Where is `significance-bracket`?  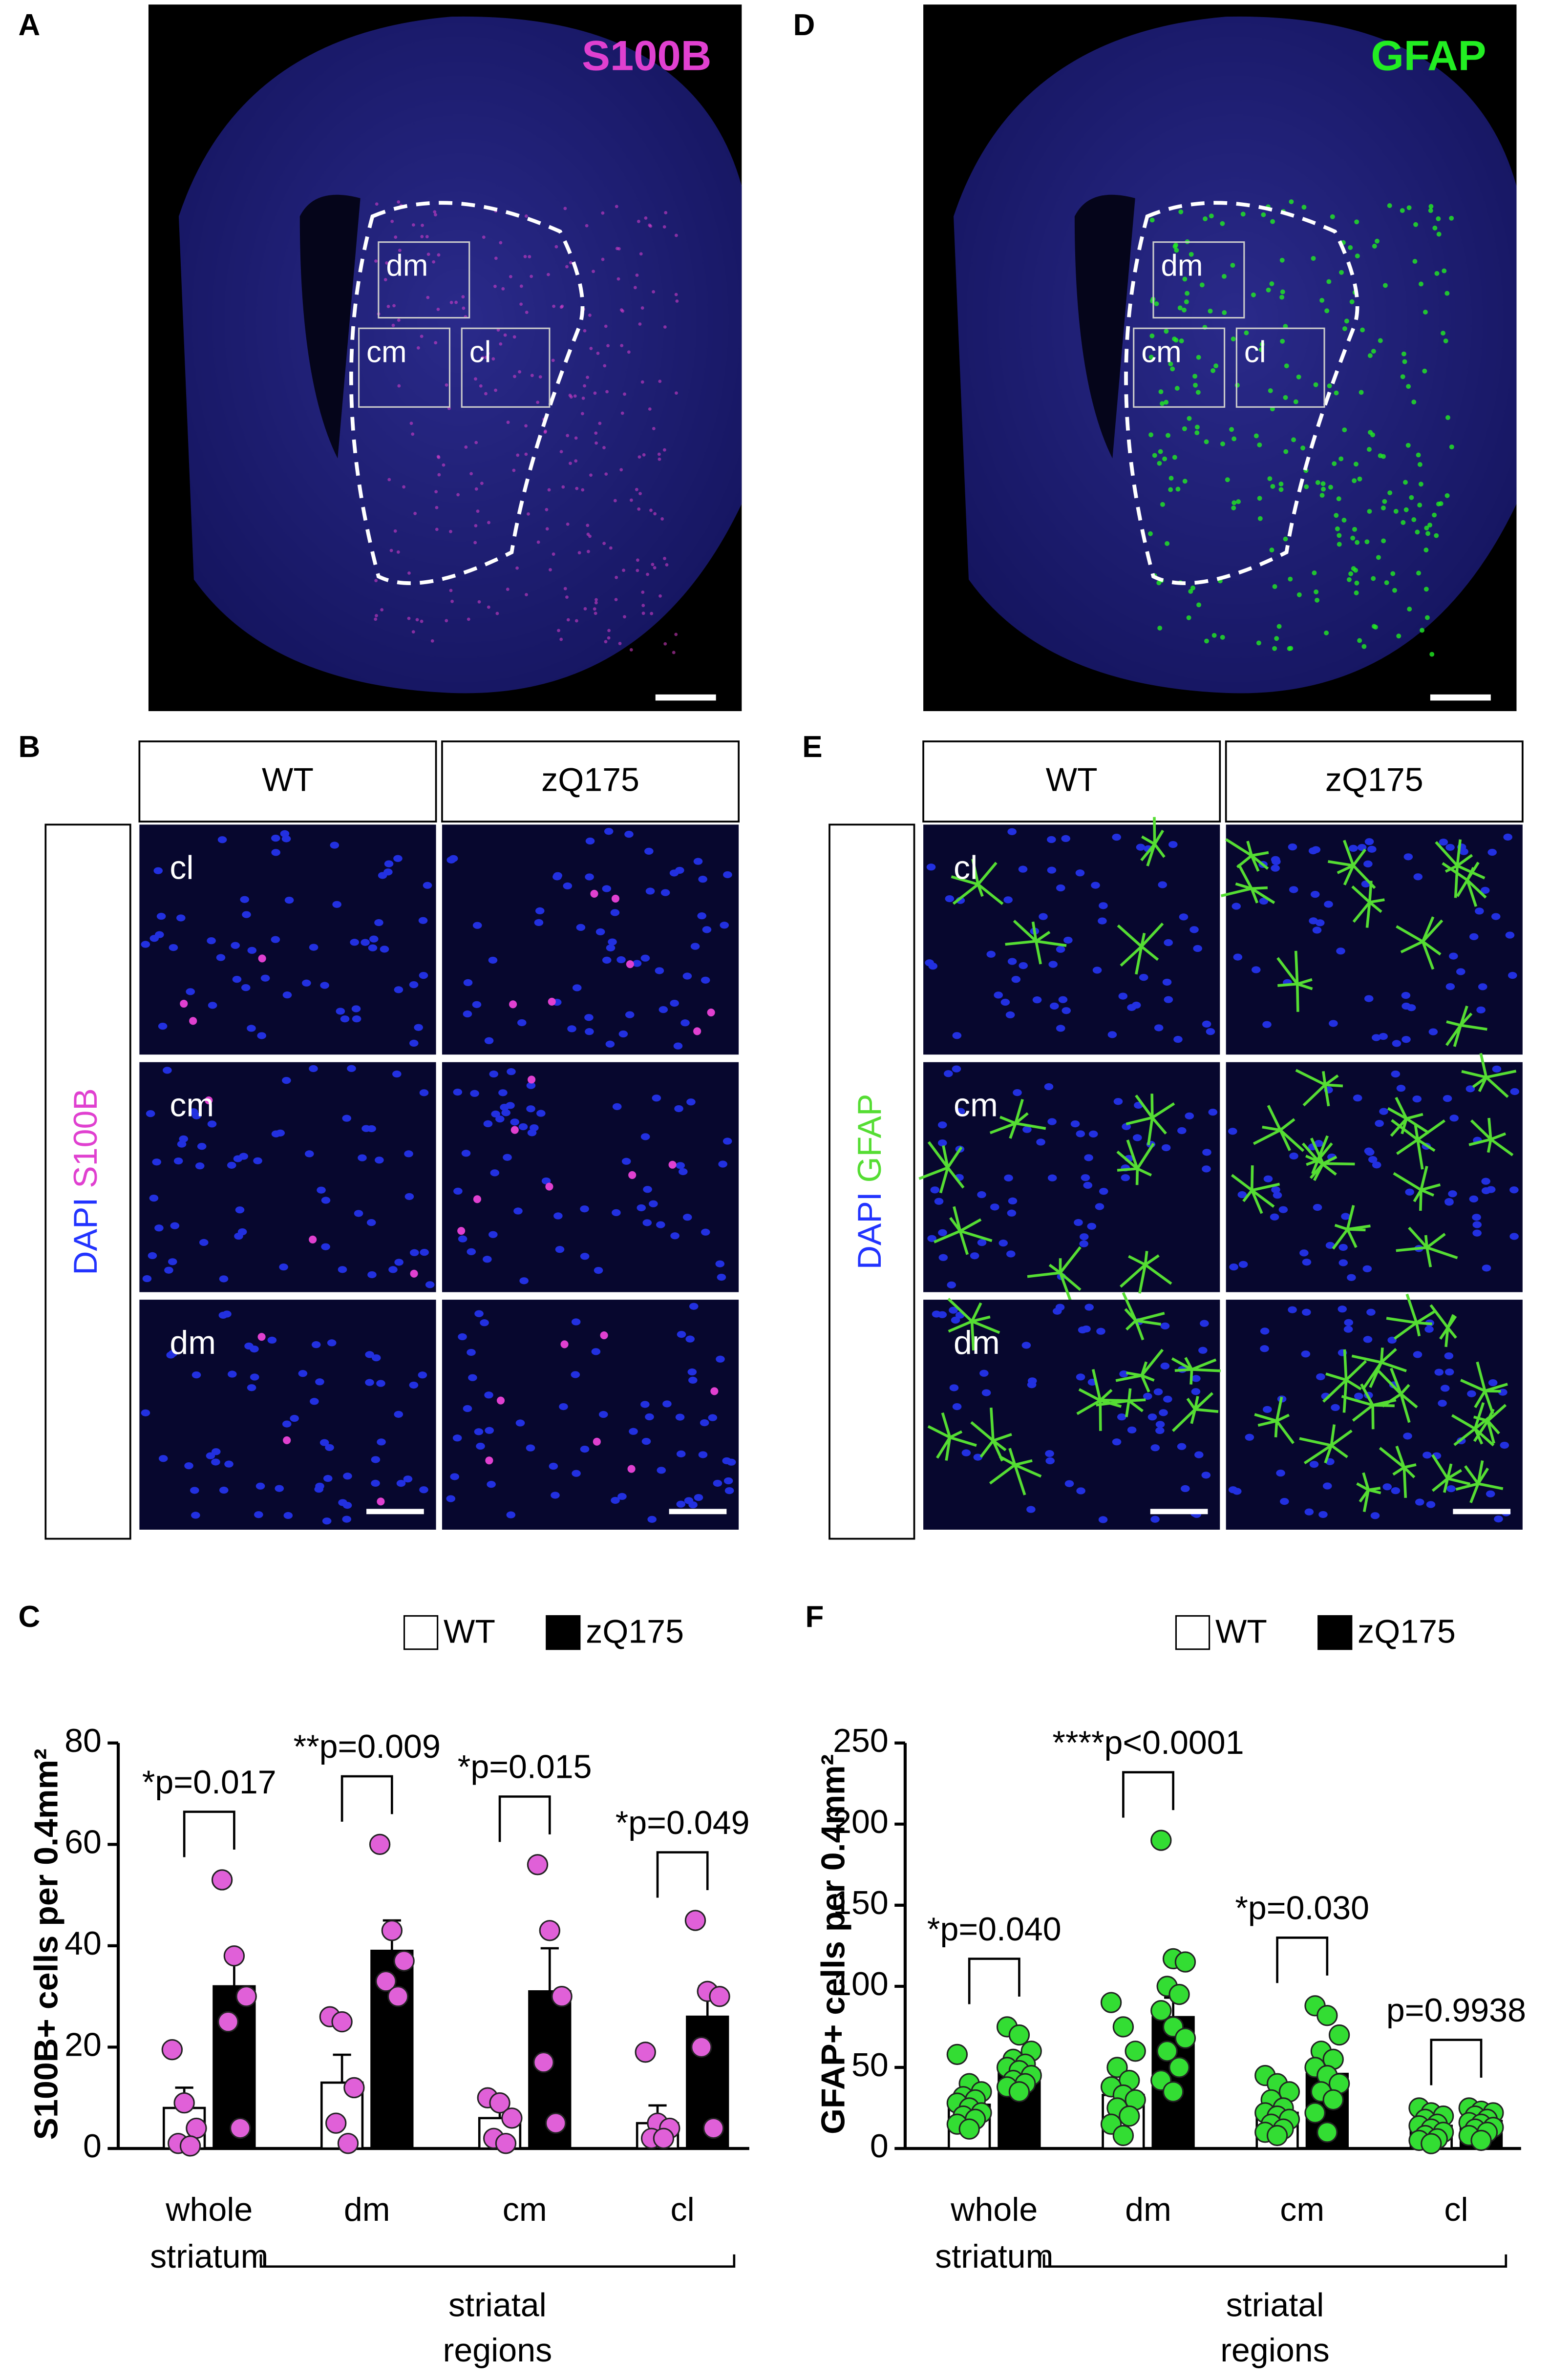 significance-bracket is located at coordinates (1302, 1960).